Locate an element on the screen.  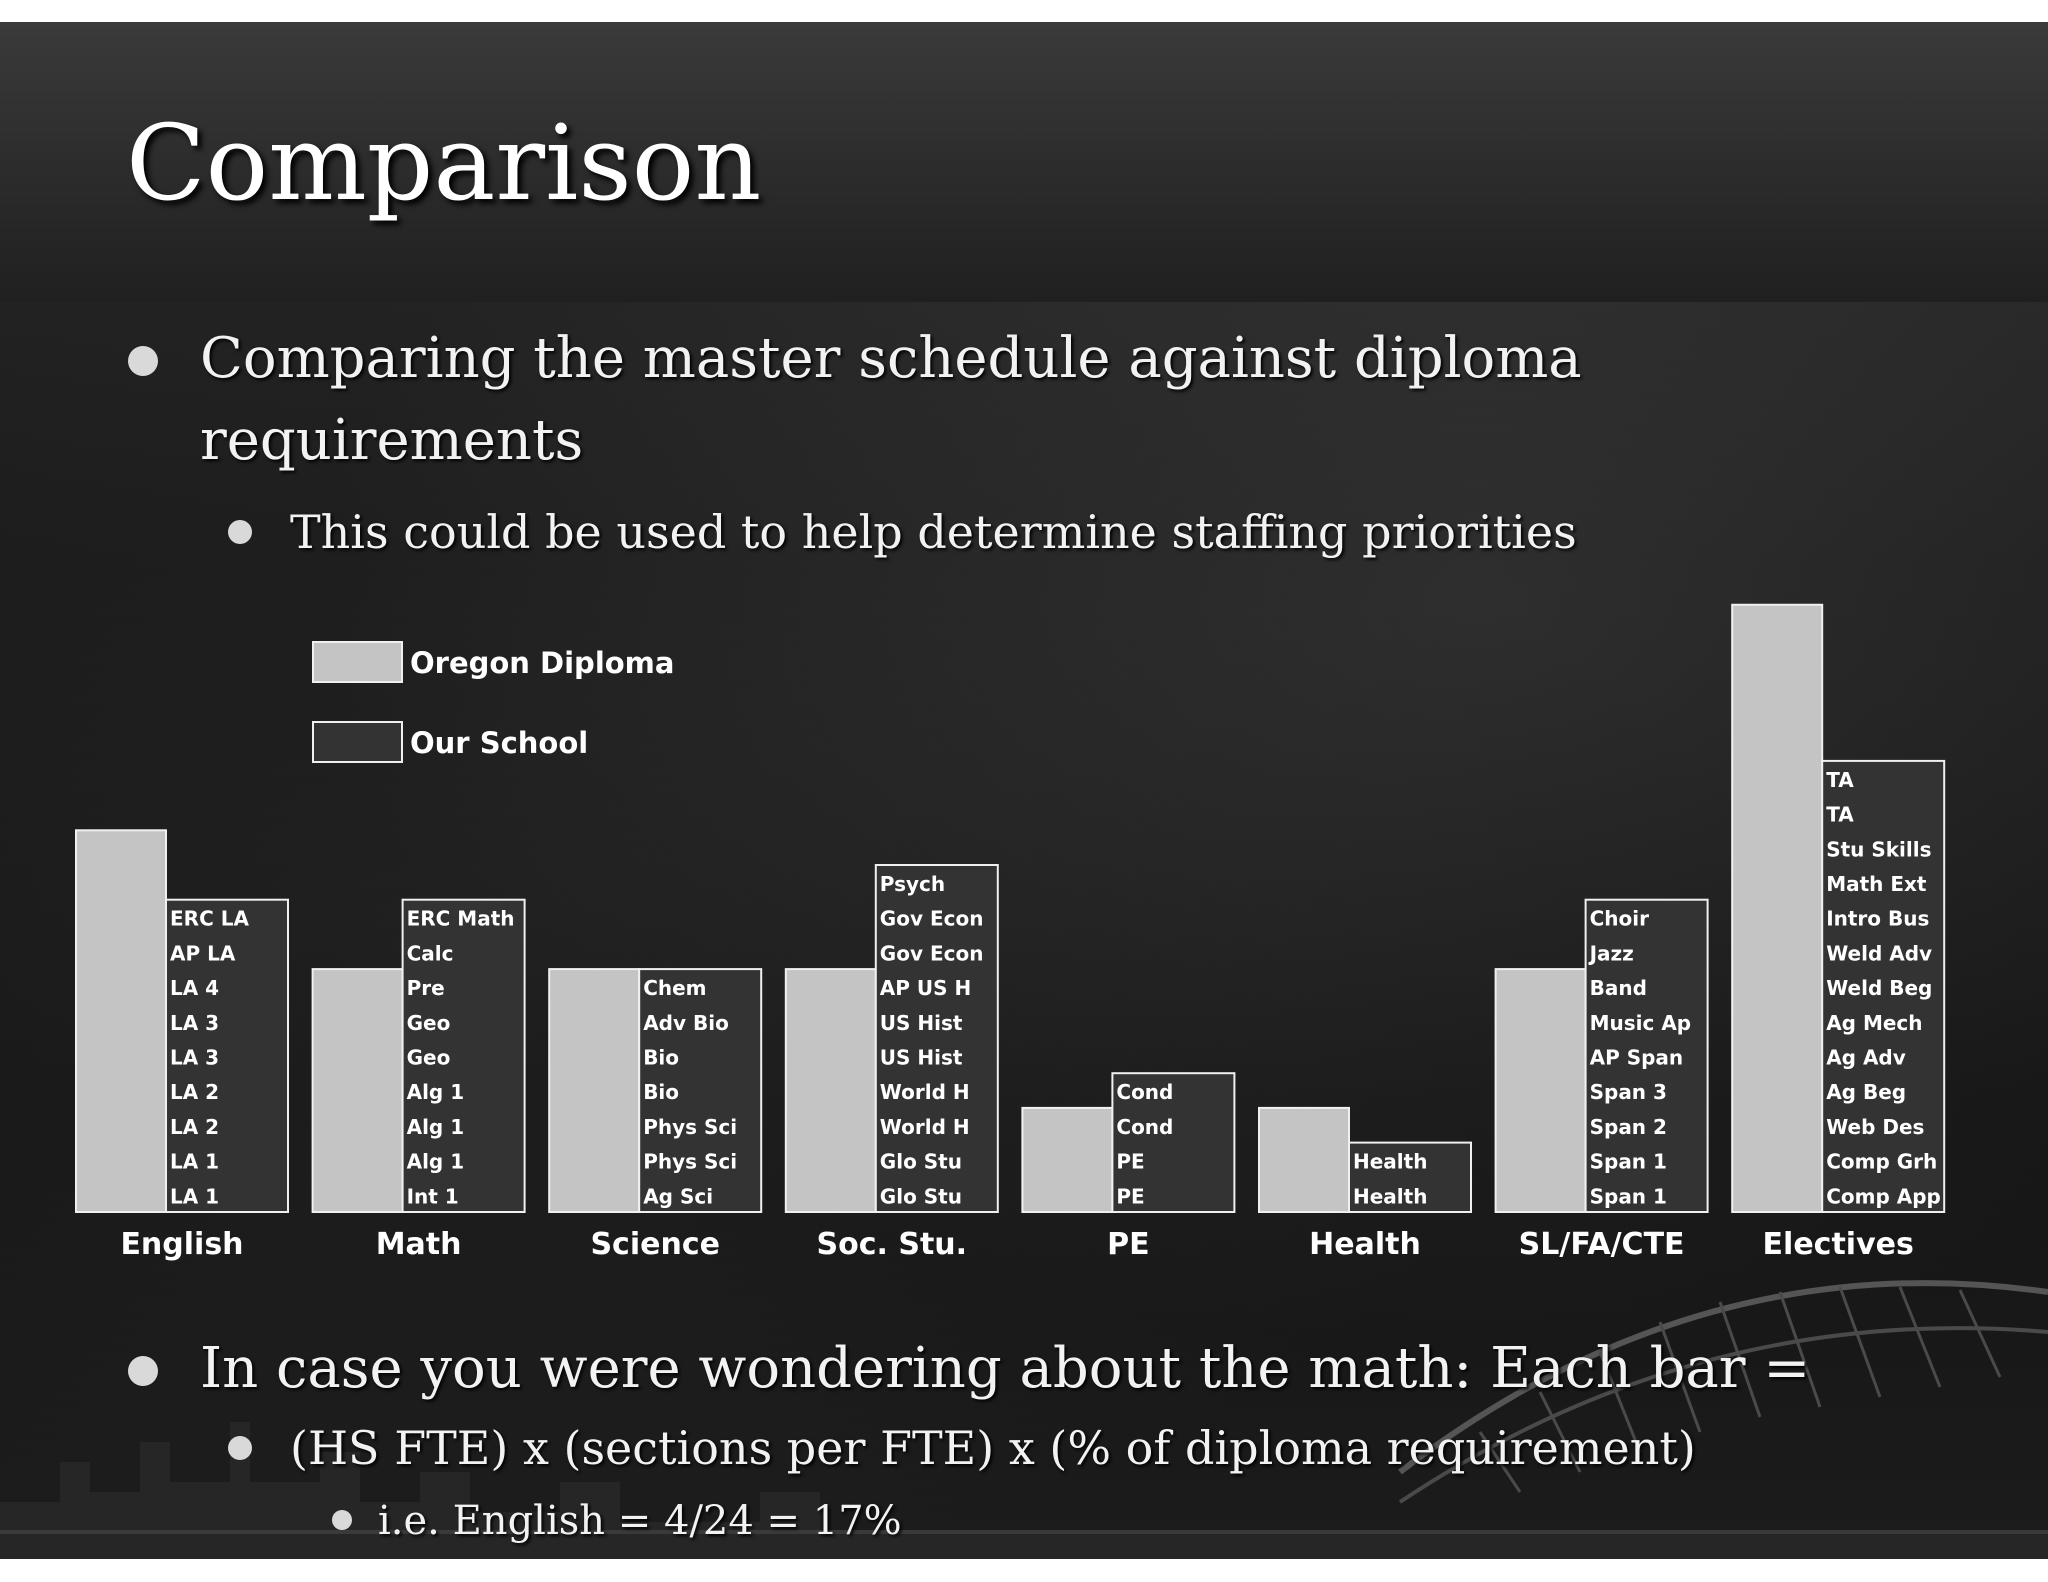
section-label: AP US H is located at coordinates (925, 988).